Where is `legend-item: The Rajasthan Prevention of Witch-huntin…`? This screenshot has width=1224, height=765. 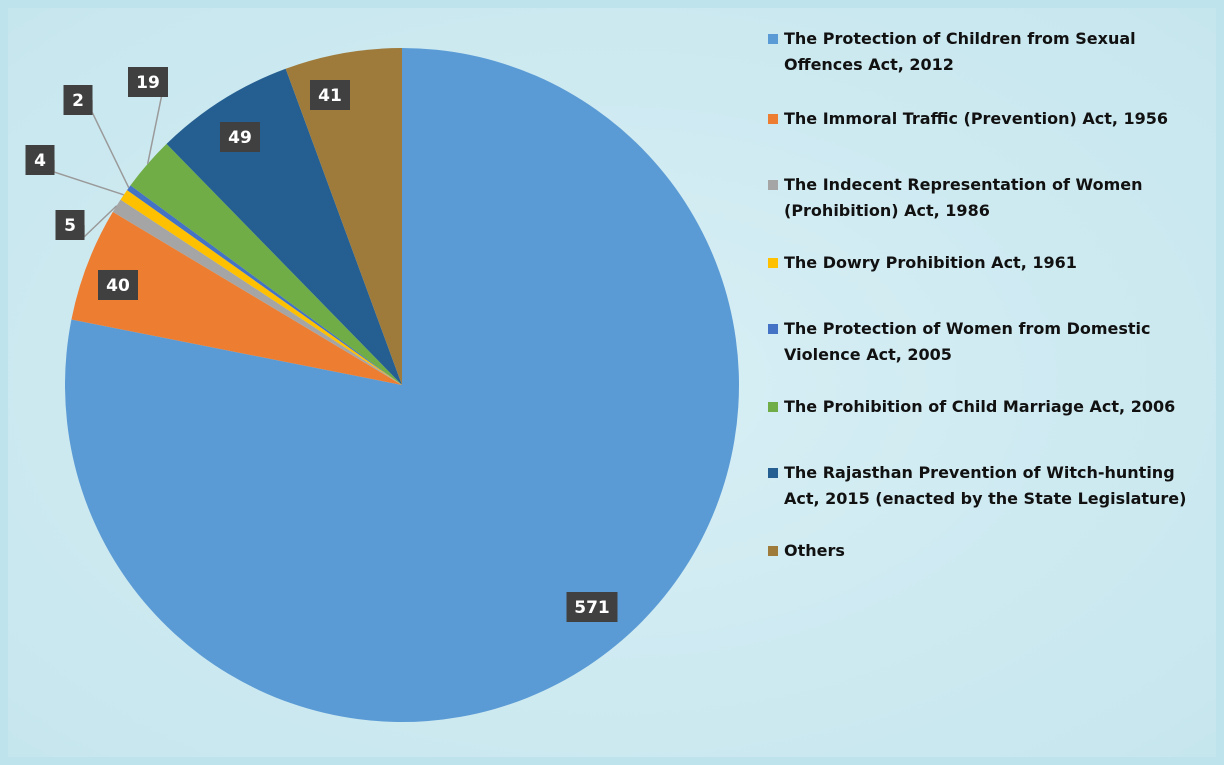 legend-item: The Rajasthan Prevention of Witch-huntin… is located at coordinates (988, 486).